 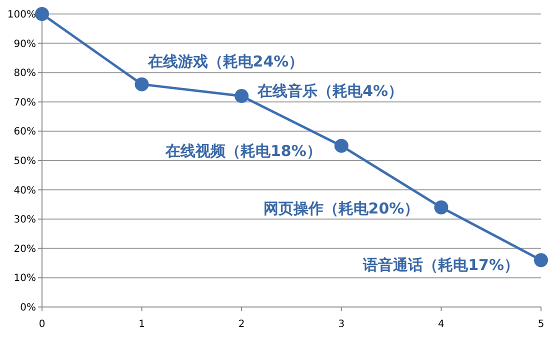 What do you see at coordinates (141, 324) in the screenshot?
I see `x-tick-label: 1` at bounding box center [141, 324].